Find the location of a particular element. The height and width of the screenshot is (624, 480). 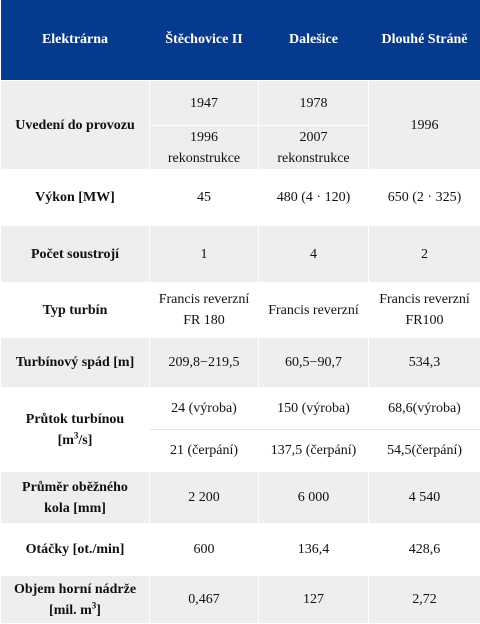

cell-uvedeni-stechovice-rekonstrukce: 1996 rekonstrukce is located at coordinates (204, 148).